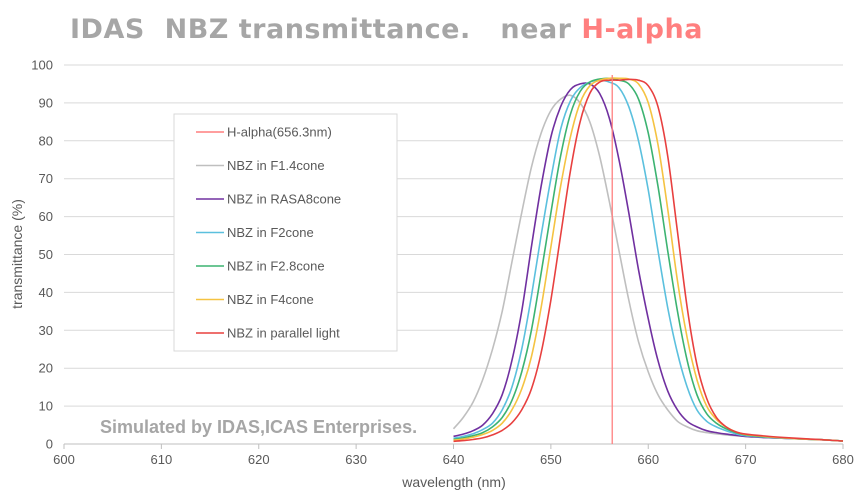 The width and height of the screenshot is (867, 500). What do you see at coordinates (454, 459) in the screenshot?
I see `x-tick-label: 640` at bounding box center [454, 459].